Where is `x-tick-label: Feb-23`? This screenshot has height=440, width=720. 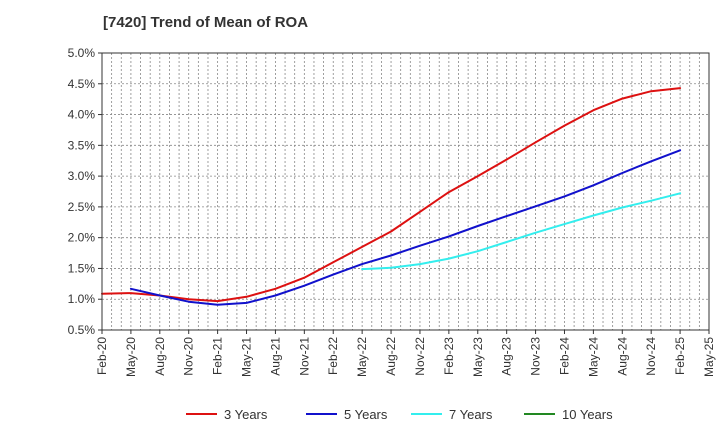
x-tick-label: Feb-23 is located at coordinates (449, 356).